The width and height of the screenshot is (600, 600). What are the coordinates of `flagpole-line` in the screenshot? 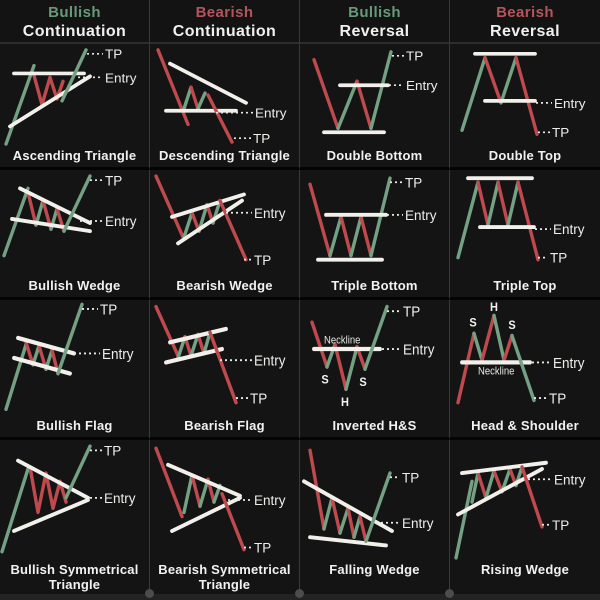 It's located at (167, 331).